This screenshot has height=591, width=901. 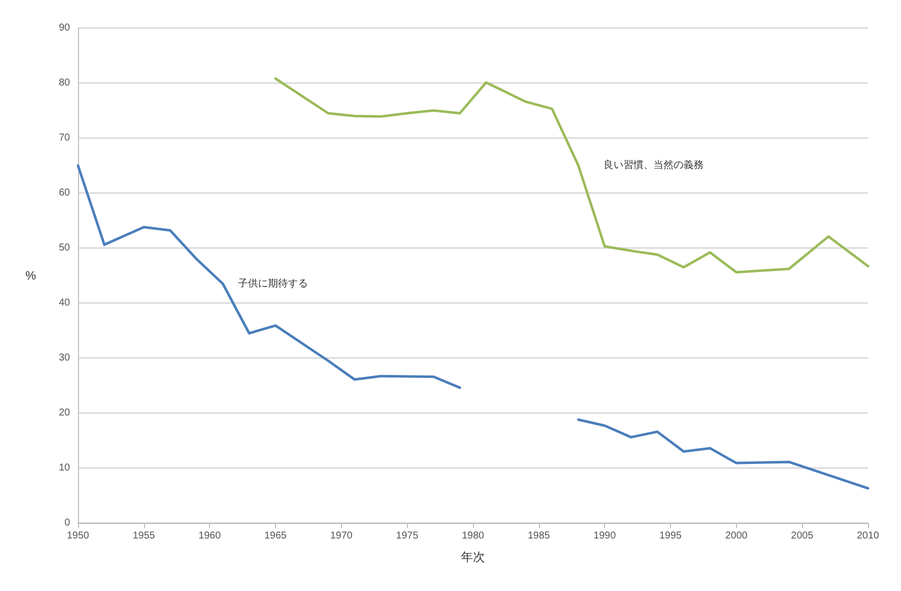 I want to click on series-label: 子供に期待する, so click(x=273, y=283).